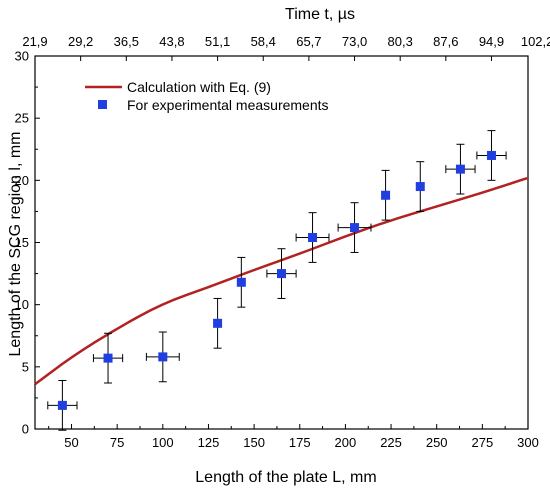  I want to click on legend-square-swatch, so click(102, 104).